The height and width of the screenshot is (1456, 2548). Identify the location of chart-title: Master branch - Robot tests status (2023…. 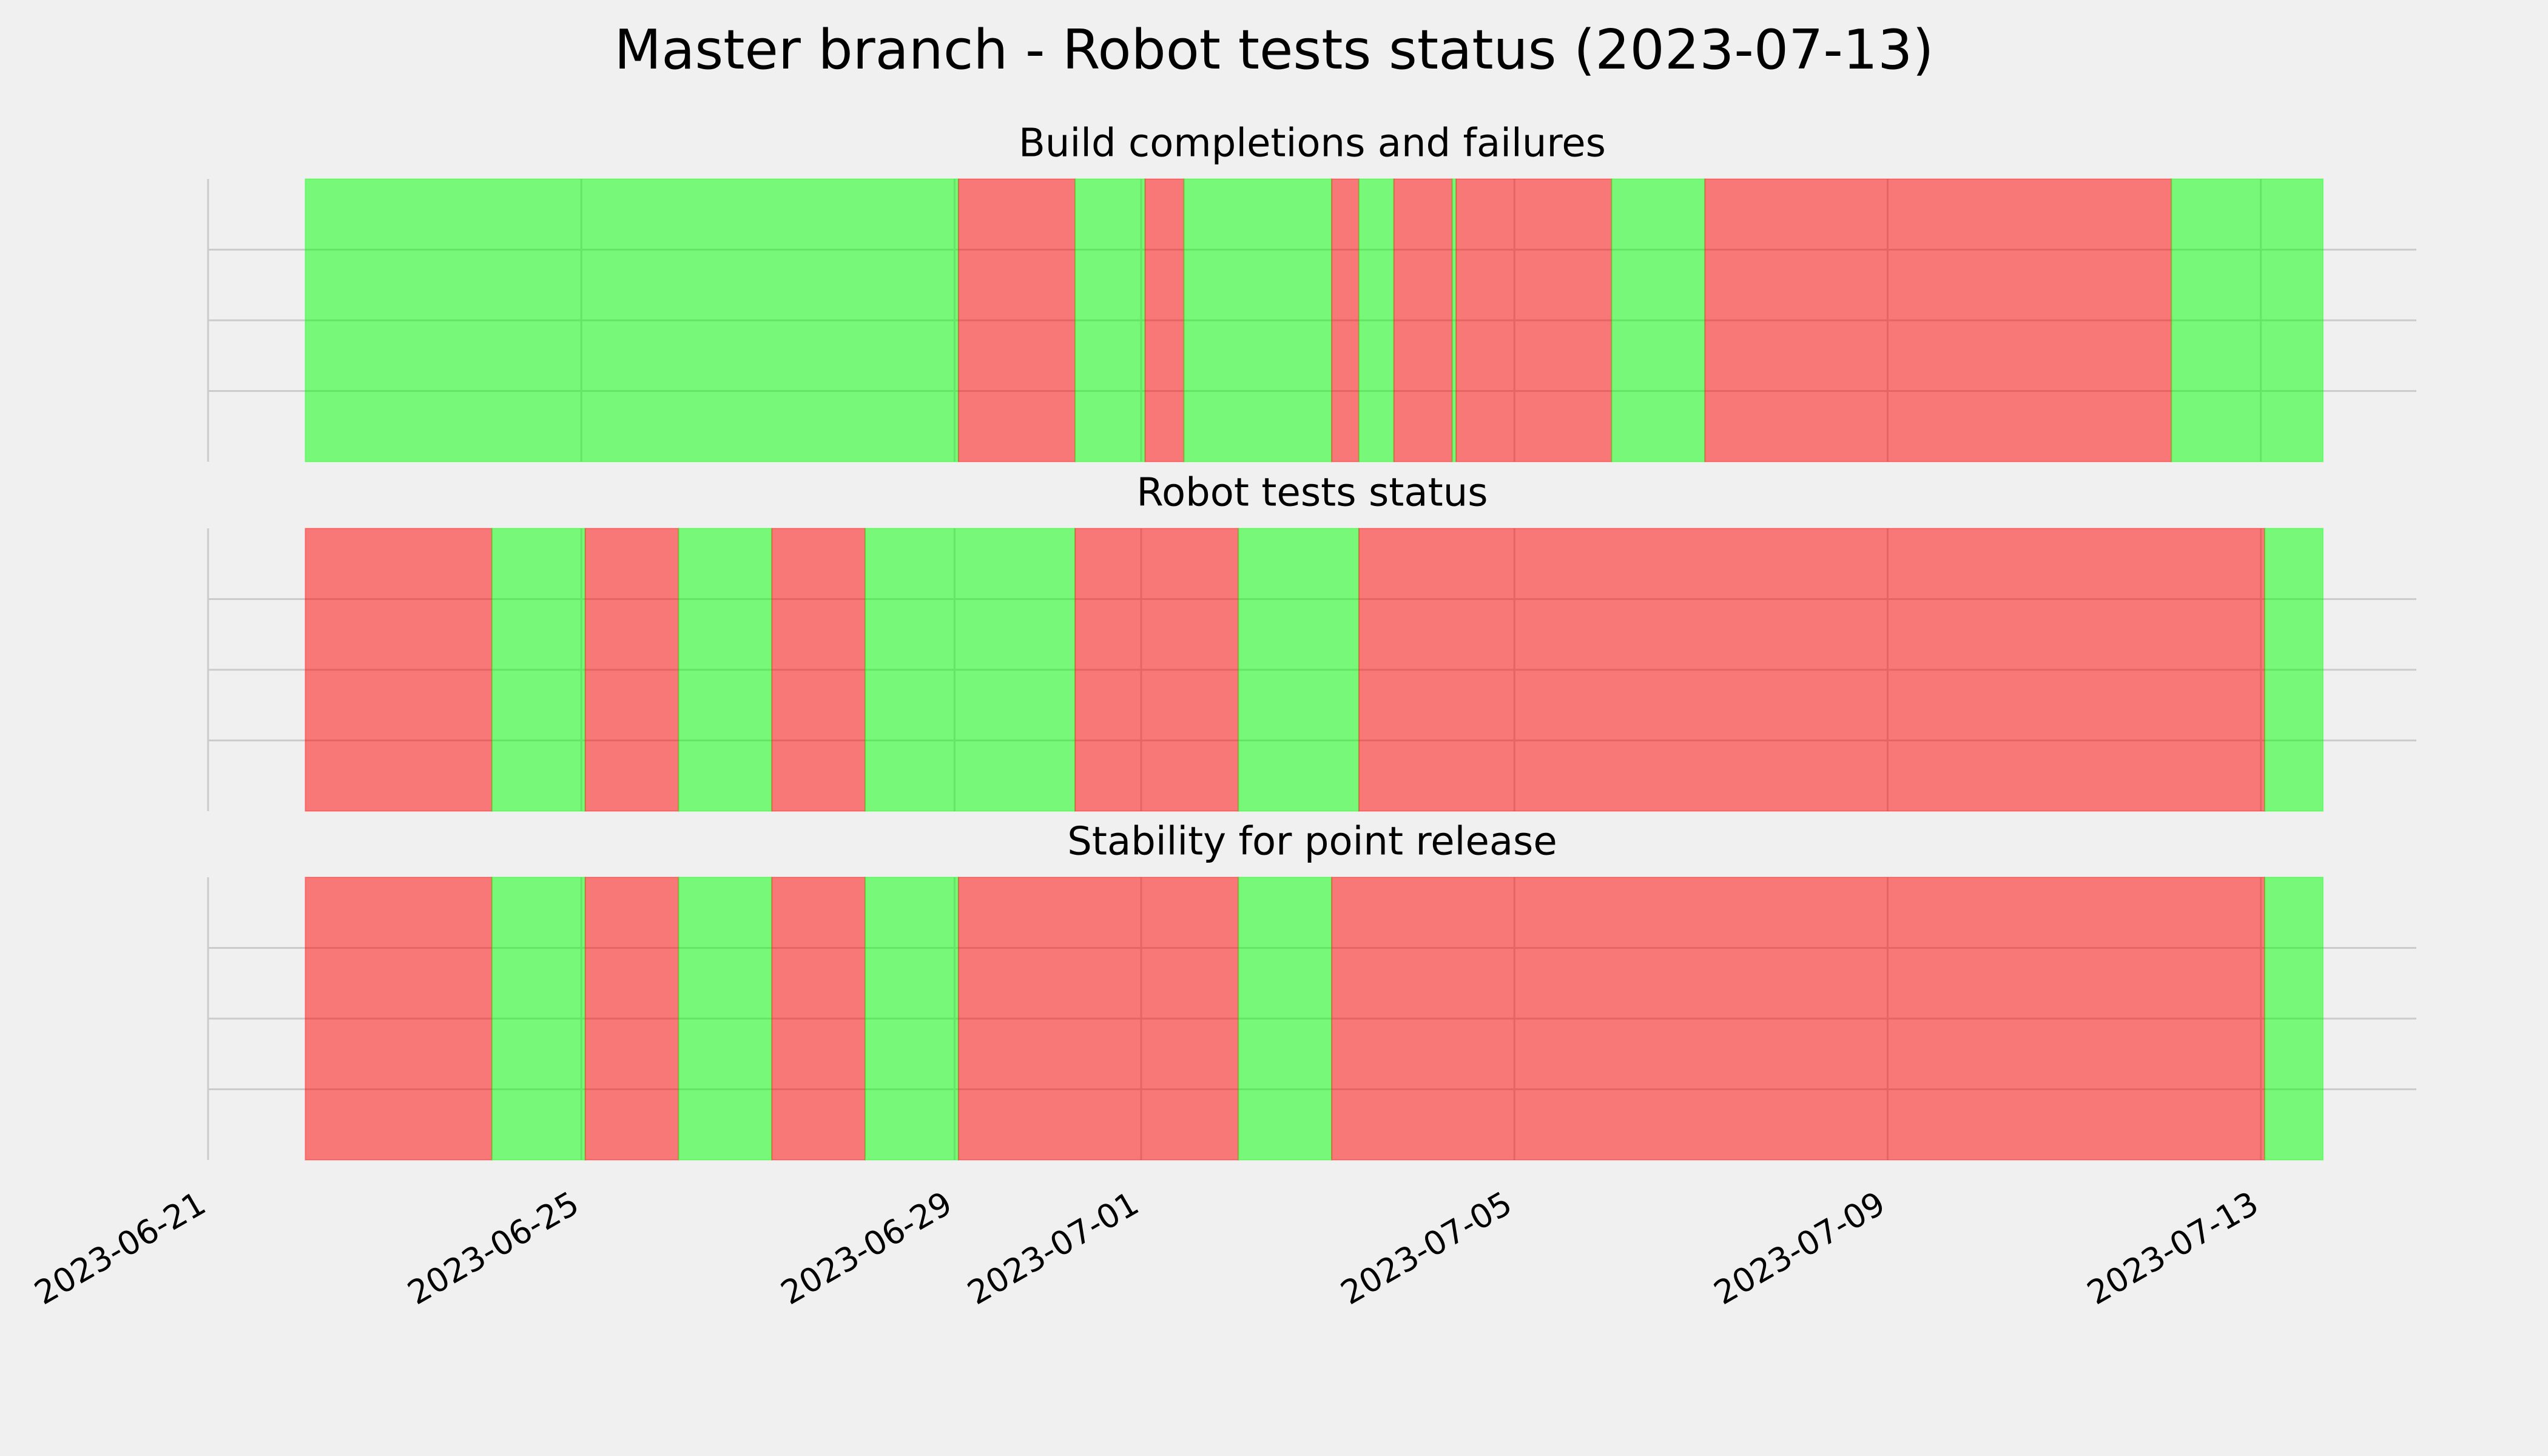
(1274, 50).